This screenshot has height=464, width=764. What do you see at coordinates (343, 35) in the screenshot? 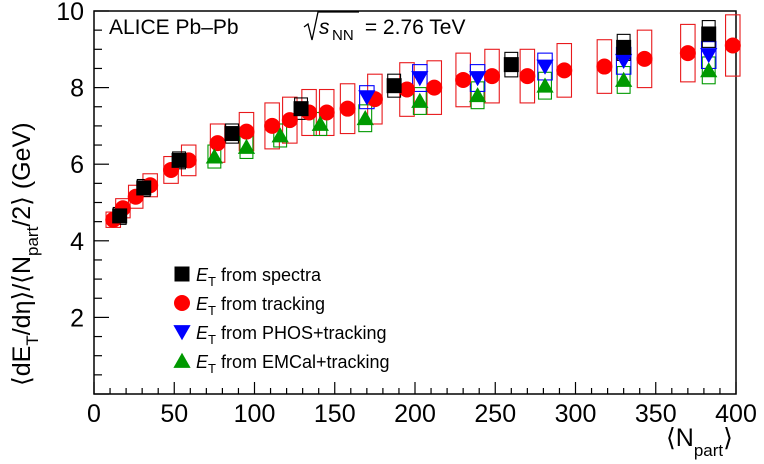
I see `energy-subscript: NN` at bounding box center [343, 35].